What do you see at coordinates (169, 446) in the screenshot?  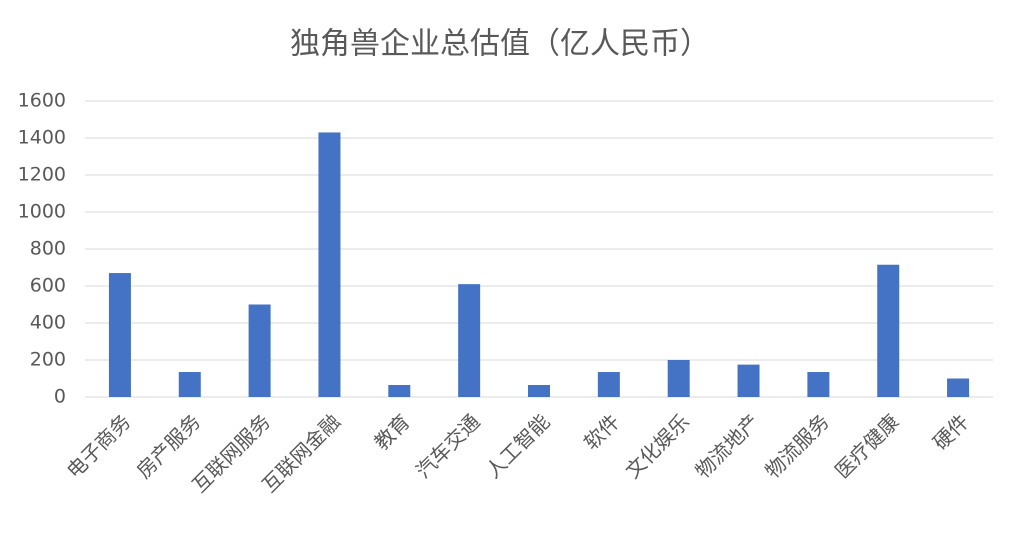 I see `x-tick-label: 房产服务` at bounding box center [169, 446].